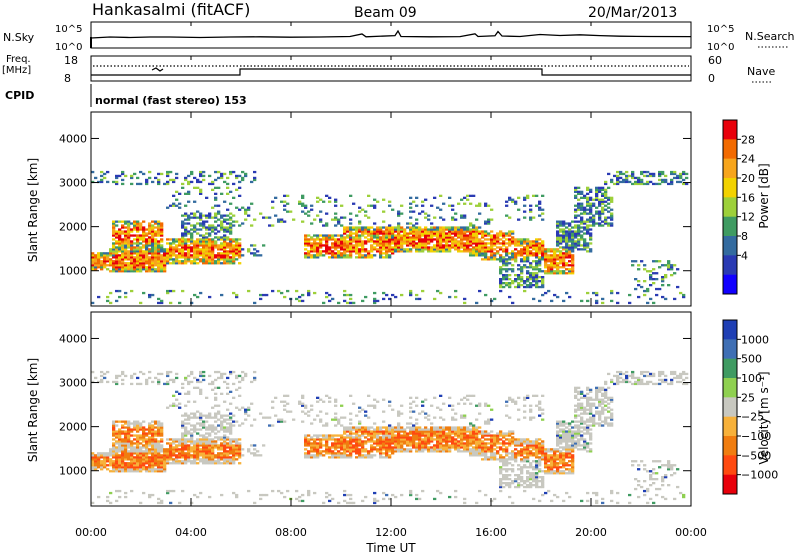  What do you see at coordinates (16, 70) in the screenshot?
I see `freq-label-line2: [MHz]` at bounding box center [16, 70].